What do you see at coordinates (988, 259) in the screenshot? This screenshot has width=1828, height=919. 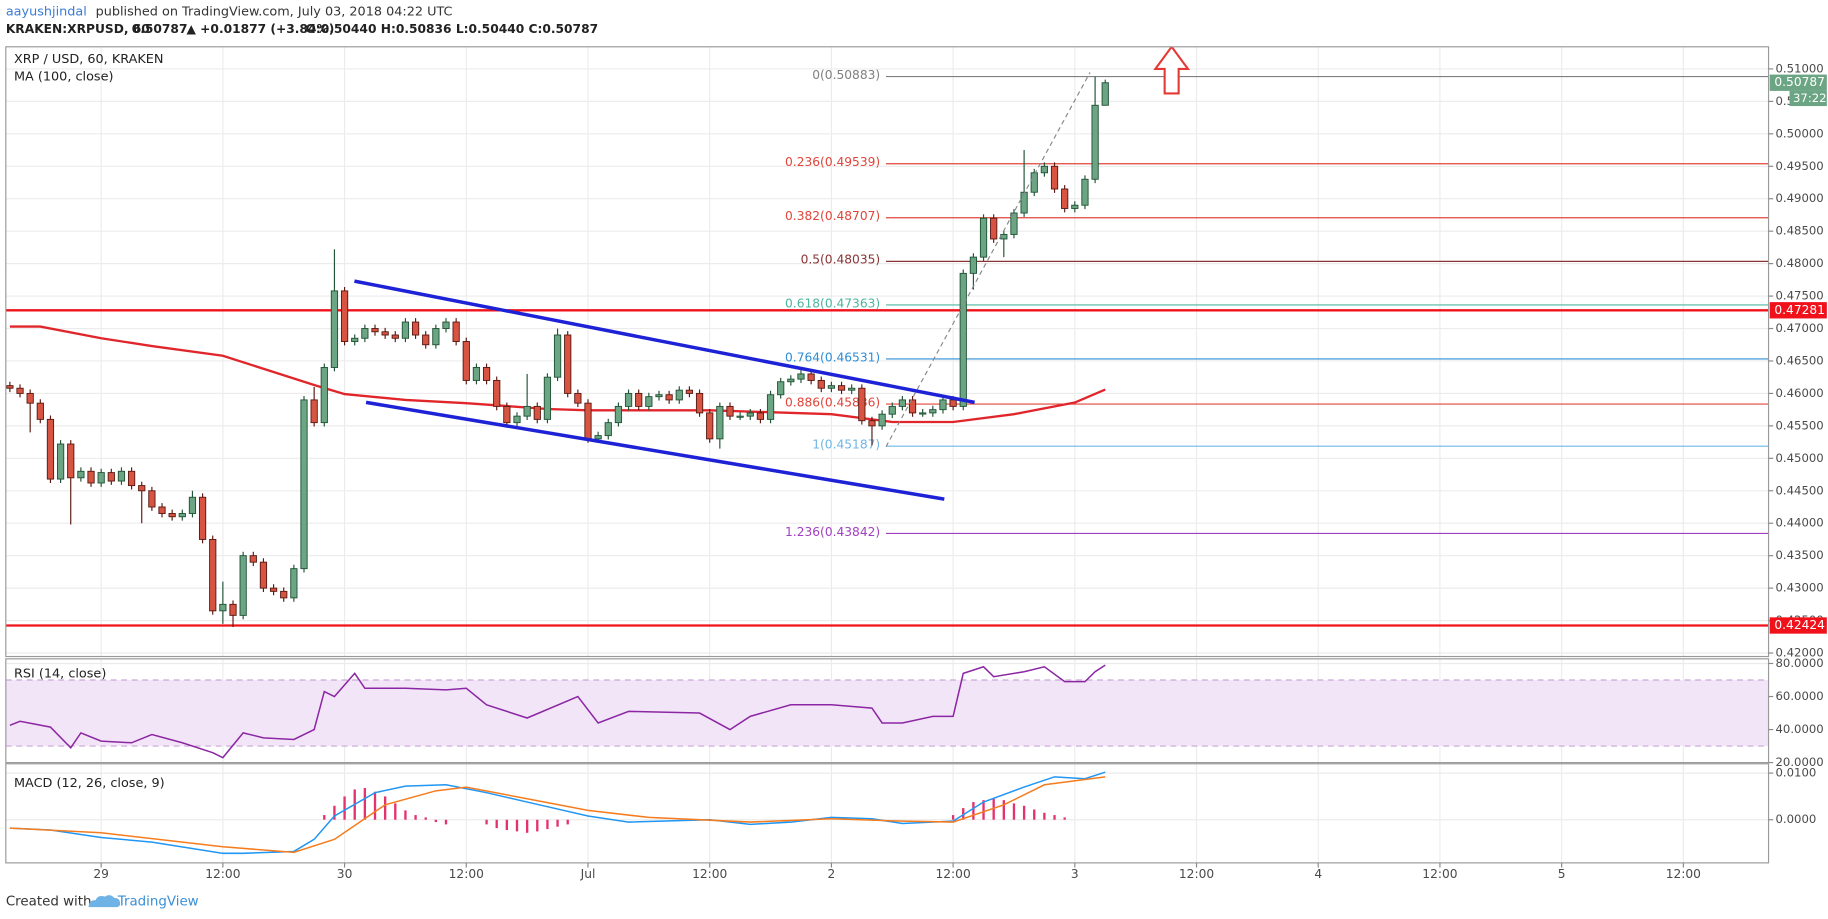 I see `fib-trend` at bounding box center [988, 259].